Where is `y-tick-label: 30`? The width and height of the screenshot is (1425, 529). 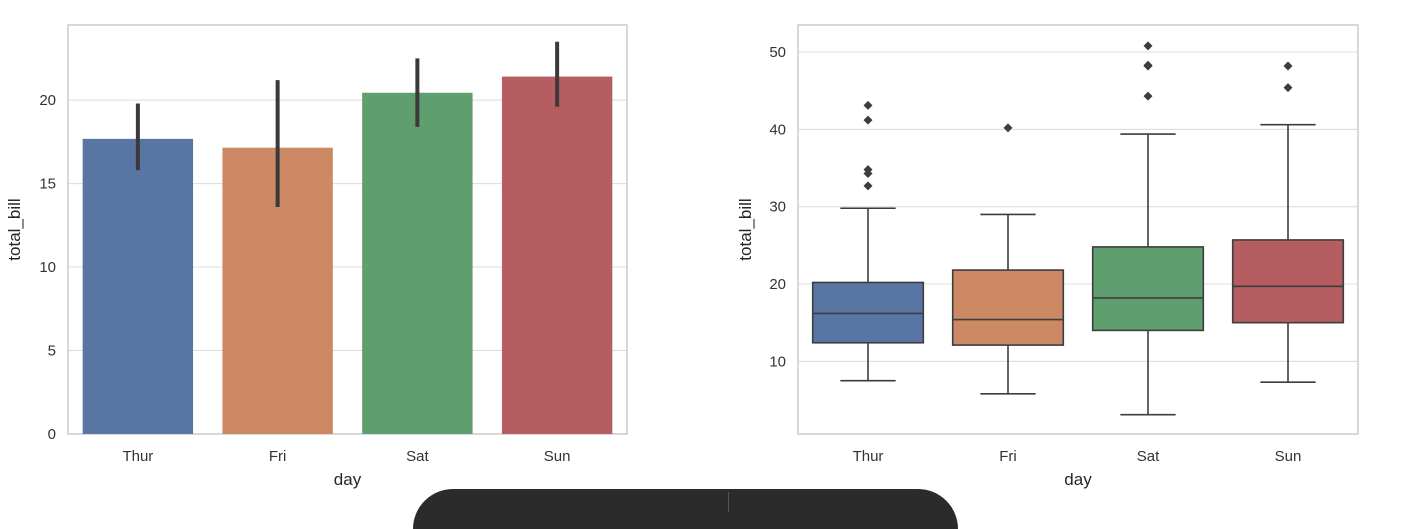
y-tick-label: 30 is located at coordinates (777, 207).